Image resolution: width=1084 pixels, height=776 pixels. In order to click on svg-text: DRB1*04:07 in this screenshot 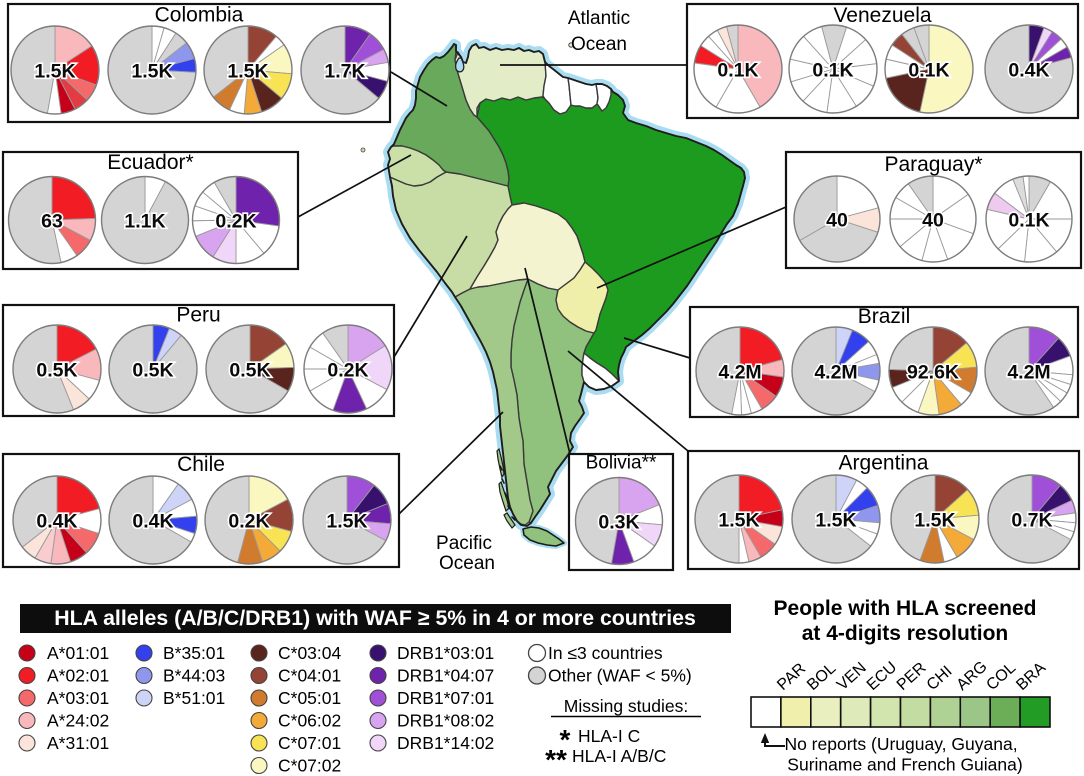, I will do `click(445, 676)`.